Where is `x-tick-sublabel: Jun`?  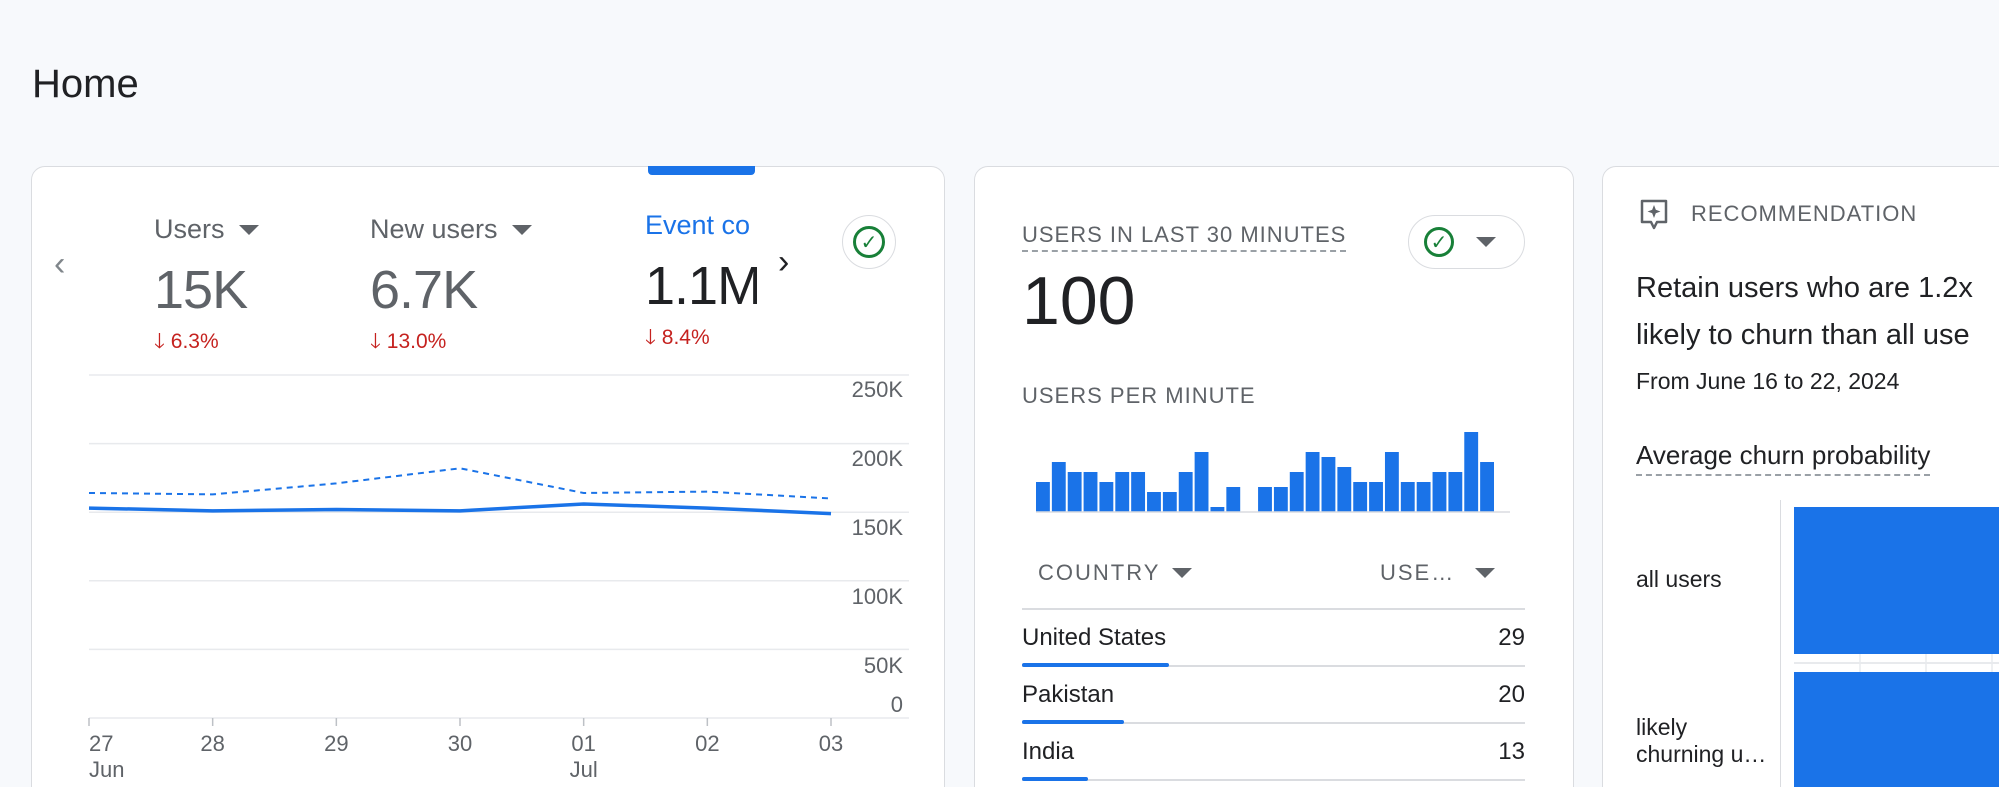 x-tick-sublabel: Jun is located at coordinates (106, 769).